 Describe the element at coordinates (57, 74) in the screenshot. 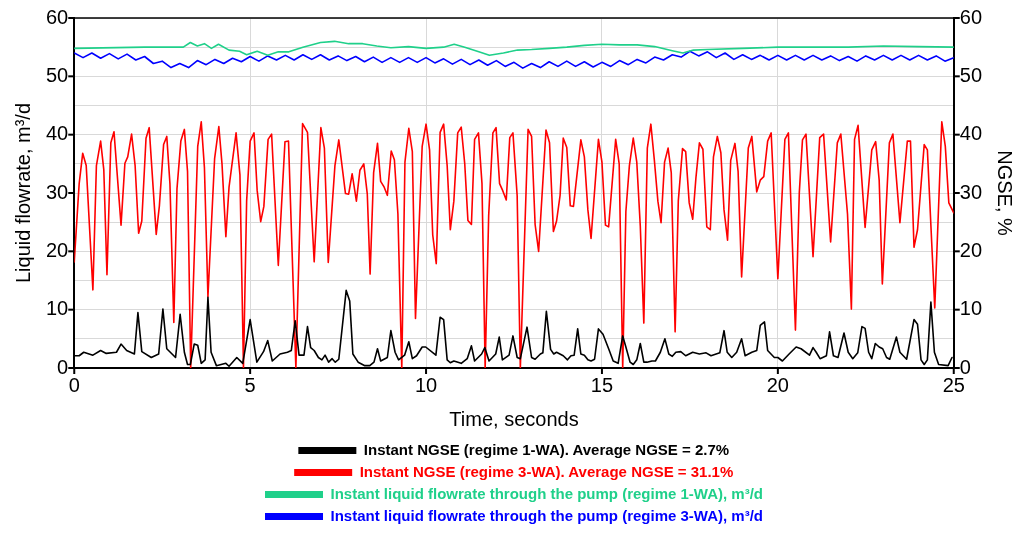

I see `y-tick-label: 50` at that location.